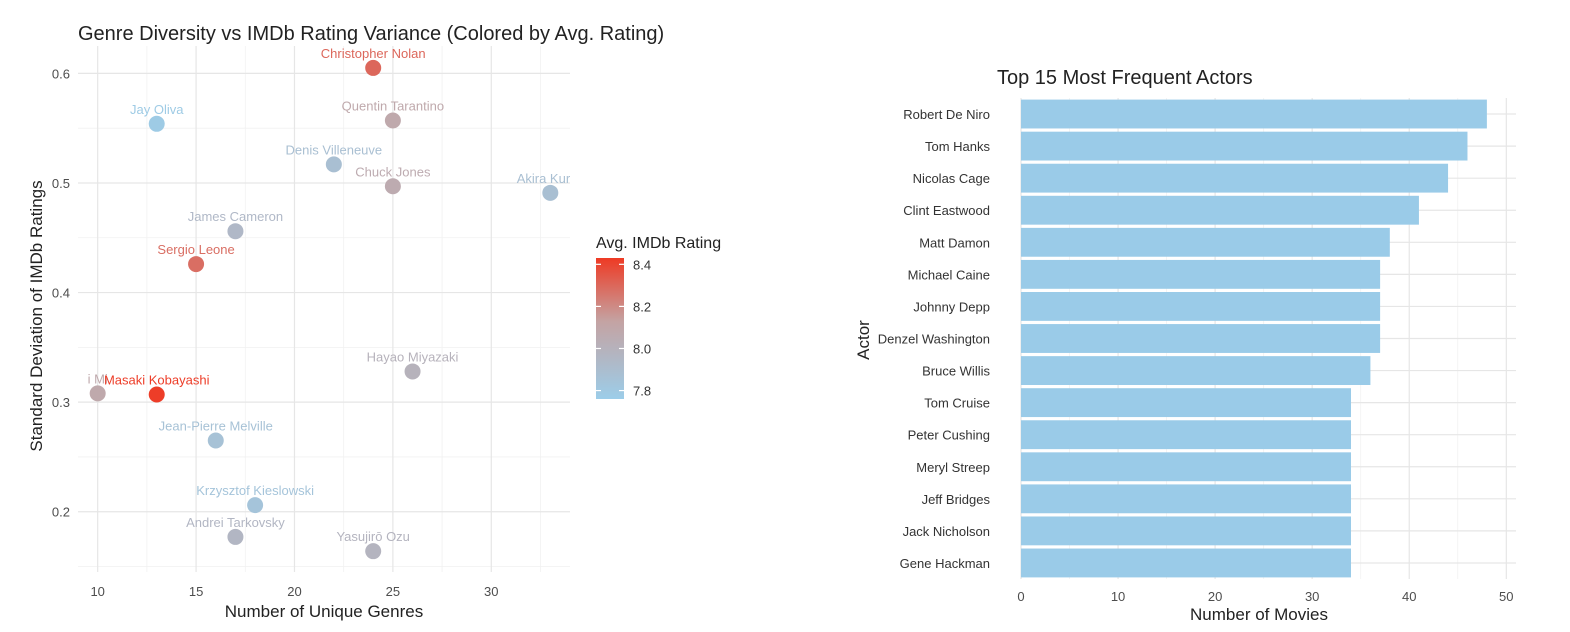 This screenshot has width=1570, height=632. Describe the element at coordinates (1506, 596) in the screenshot. I see `bar-x-tick-label: 50` at that location.